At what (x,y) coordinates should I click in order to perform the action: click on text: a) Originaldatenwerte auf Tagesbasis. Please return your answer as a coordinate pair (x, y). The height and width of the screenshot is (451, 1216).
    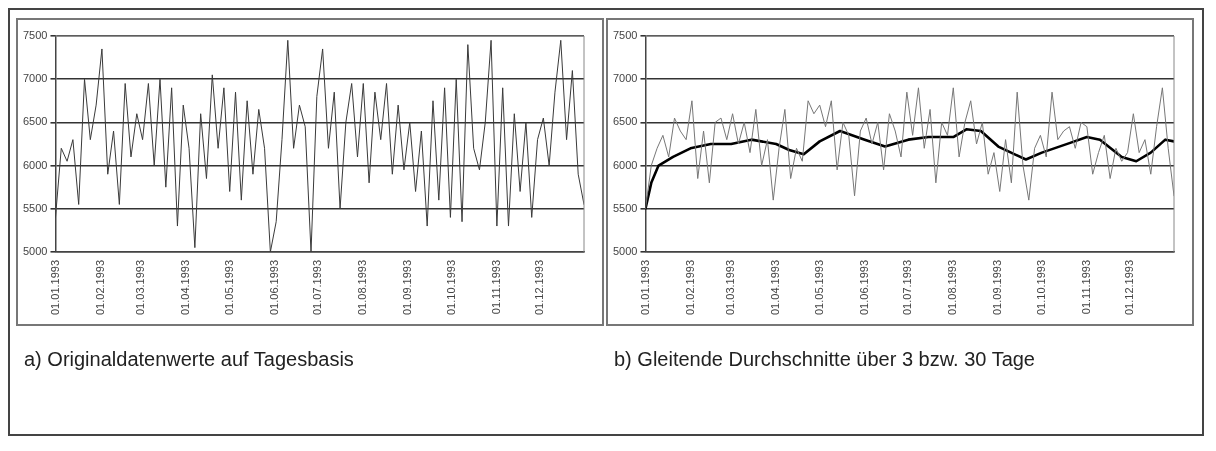
    Looking at the image, I should click on (189, 359).